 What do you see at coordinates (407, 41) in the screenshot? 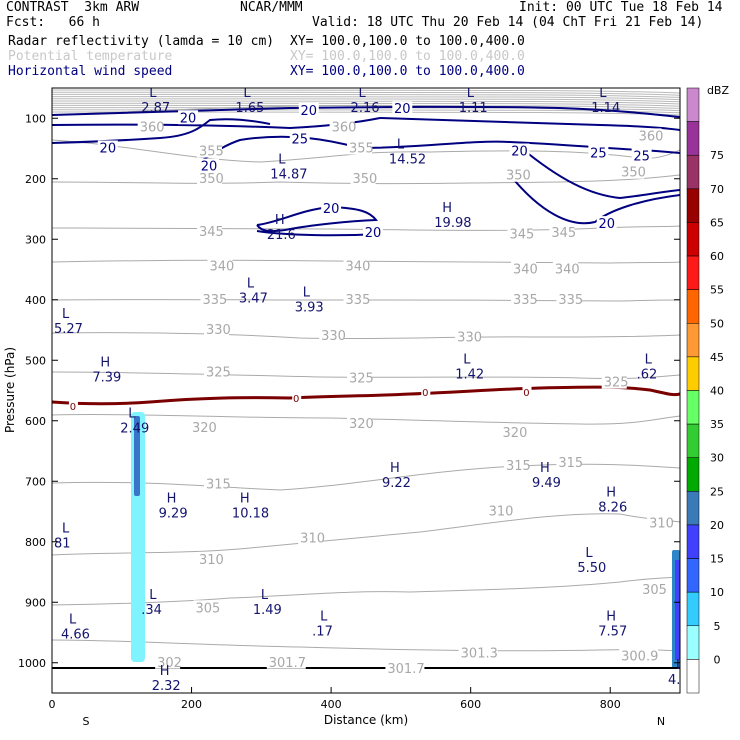
I see `field-reflectivity-xy: XY= 100.0,100.0 to 100.0,400.0` at bounding box center [407, 41].